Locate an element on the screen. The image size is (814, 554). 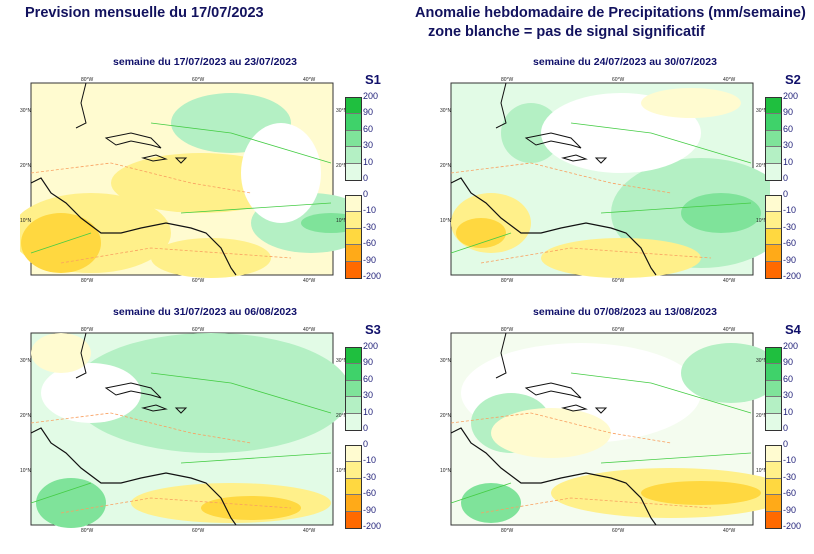
lon-tick-top: 80°W is located at coordinates (87, 330).